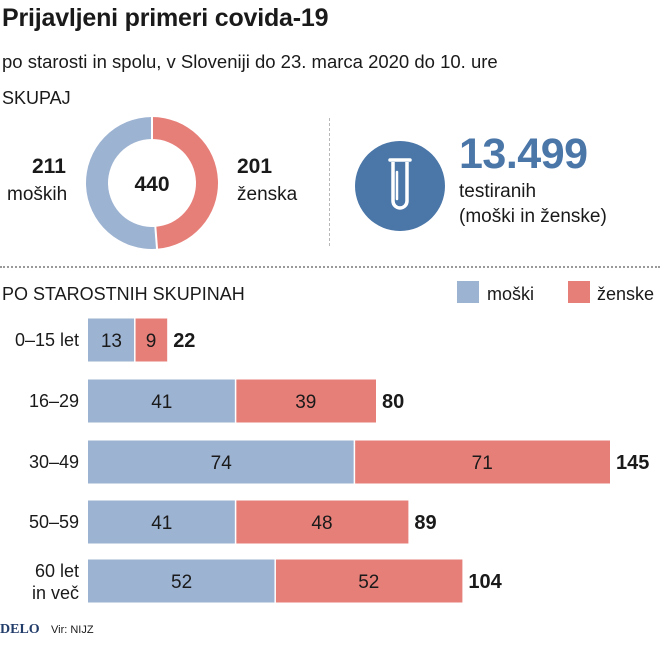 The image size is (660, 648). Describe the element at coordinates (37, 194) in the screenshot. I see `men-total-label: moških` at that location.